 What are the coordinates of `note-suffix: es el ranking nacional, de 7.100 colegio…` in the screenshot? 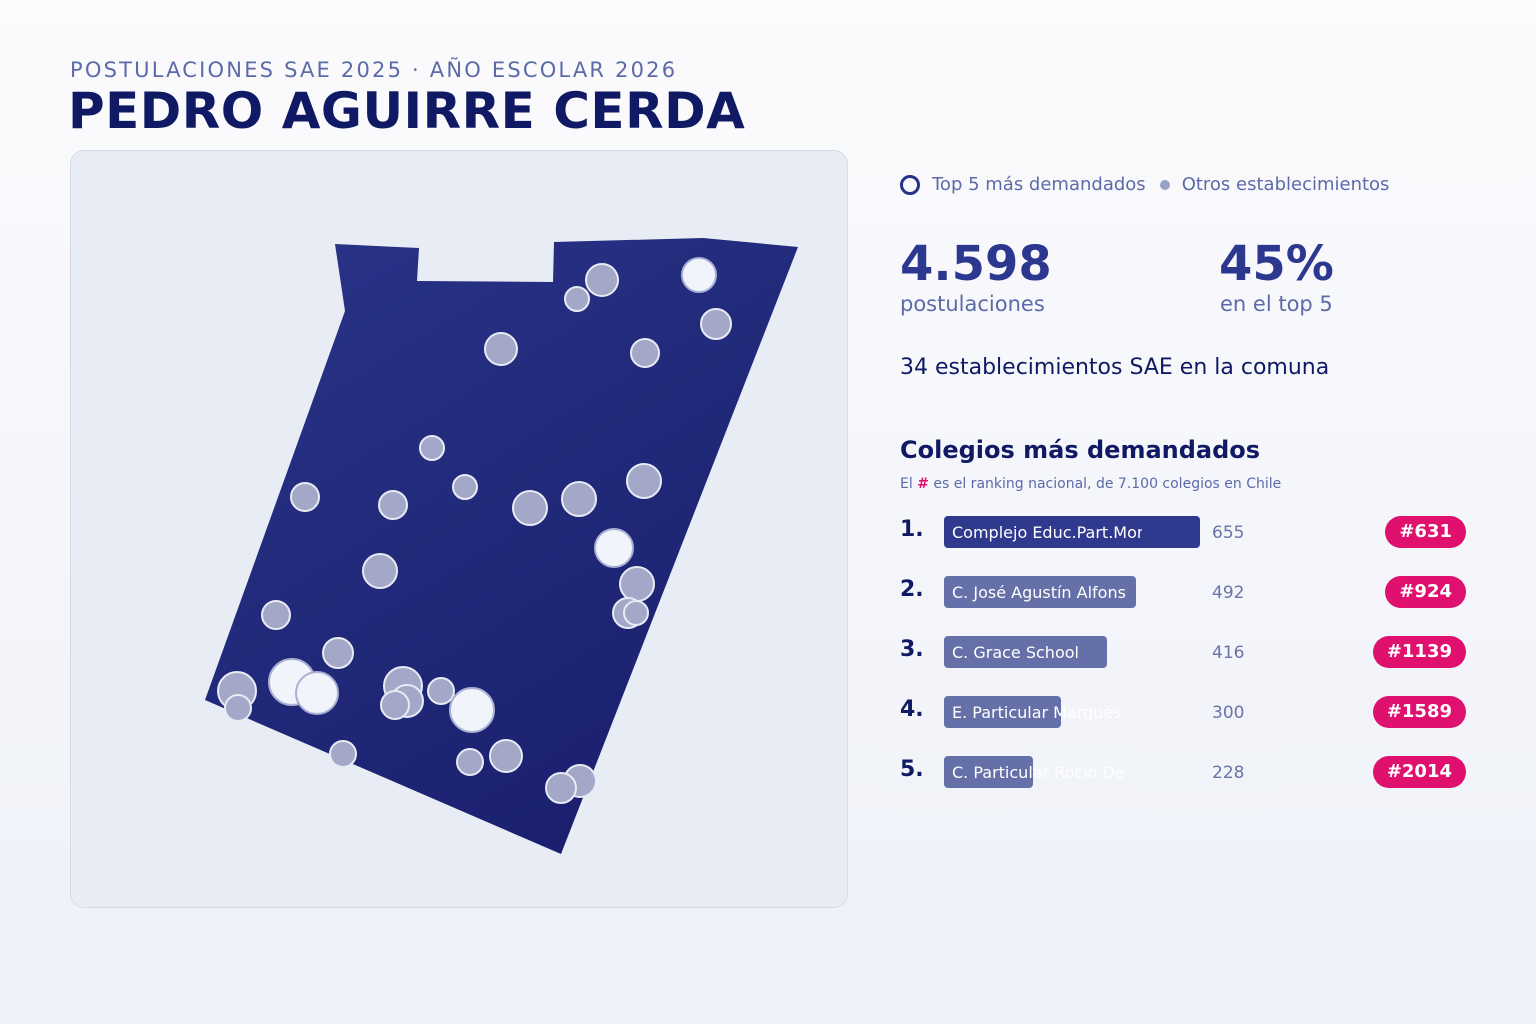 It's located at (1105, 484).